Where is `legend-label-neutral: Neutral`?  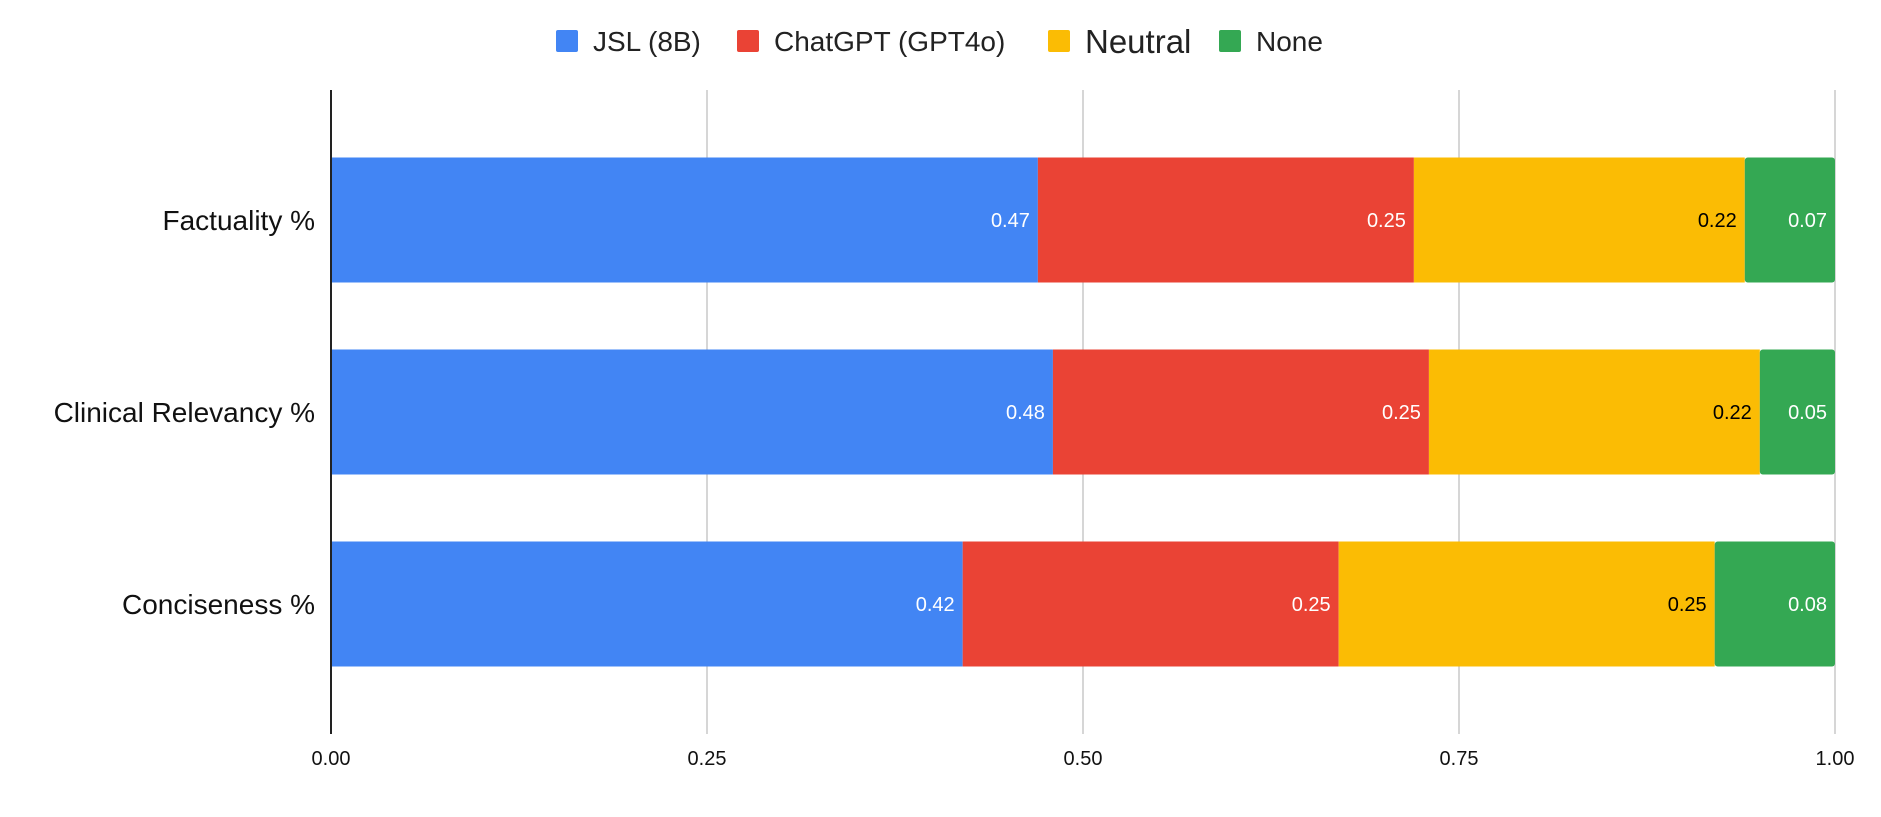
legend-label-neutral: Neutral is located at coordinates (1138, 41).